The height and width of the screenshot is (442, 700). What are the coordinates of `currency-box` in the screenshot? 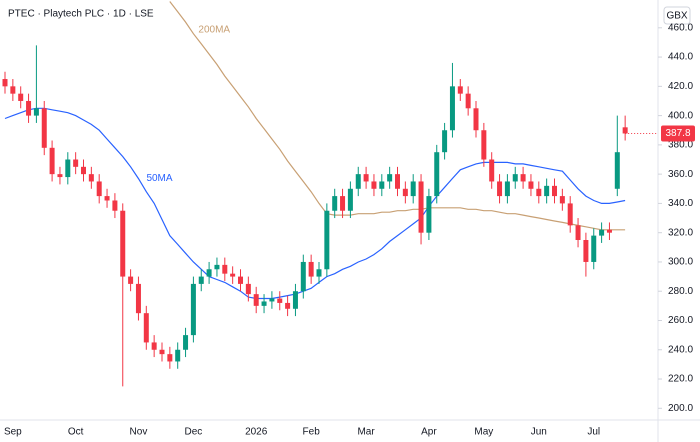 It's located at (677, 15).